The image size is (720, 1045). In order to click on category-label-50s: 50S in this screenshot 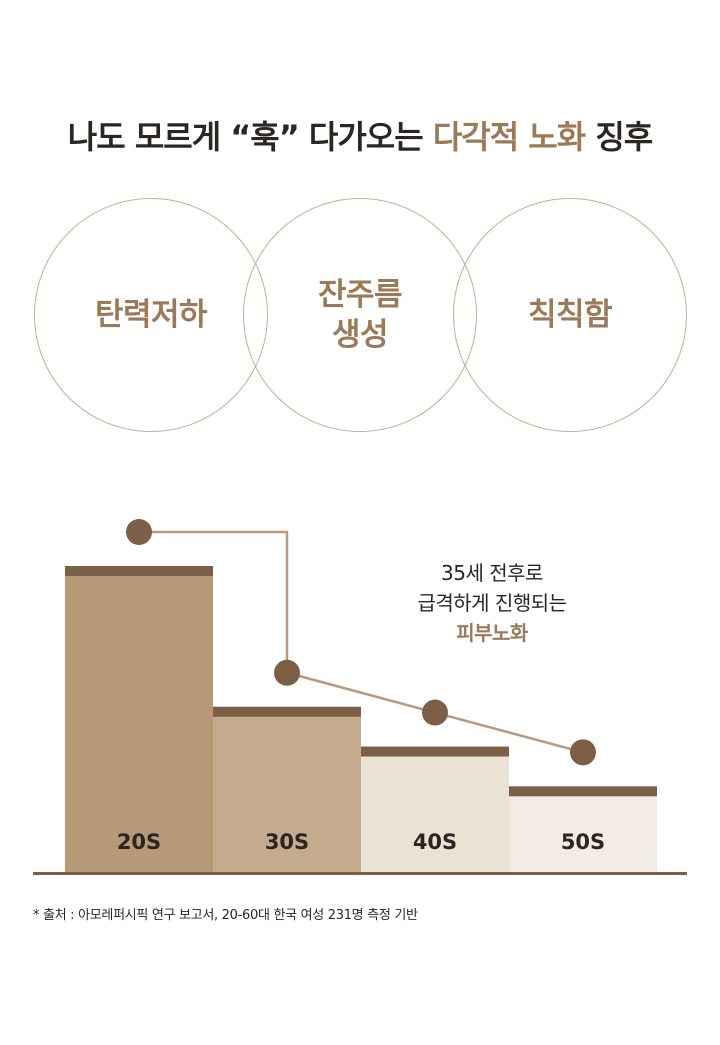, I will do `click(583, 842)`.